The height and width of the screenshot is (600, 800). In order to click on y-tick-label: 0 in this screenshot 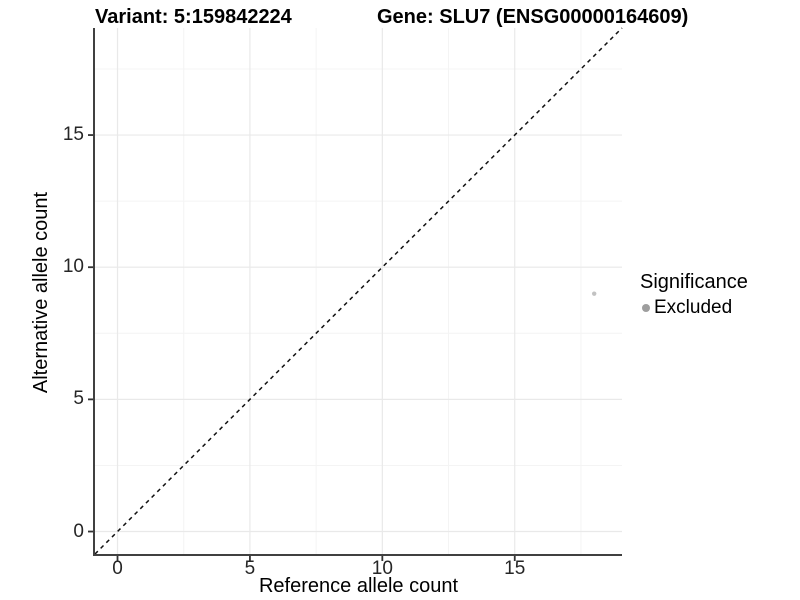, I will do `click(78, 531)`.